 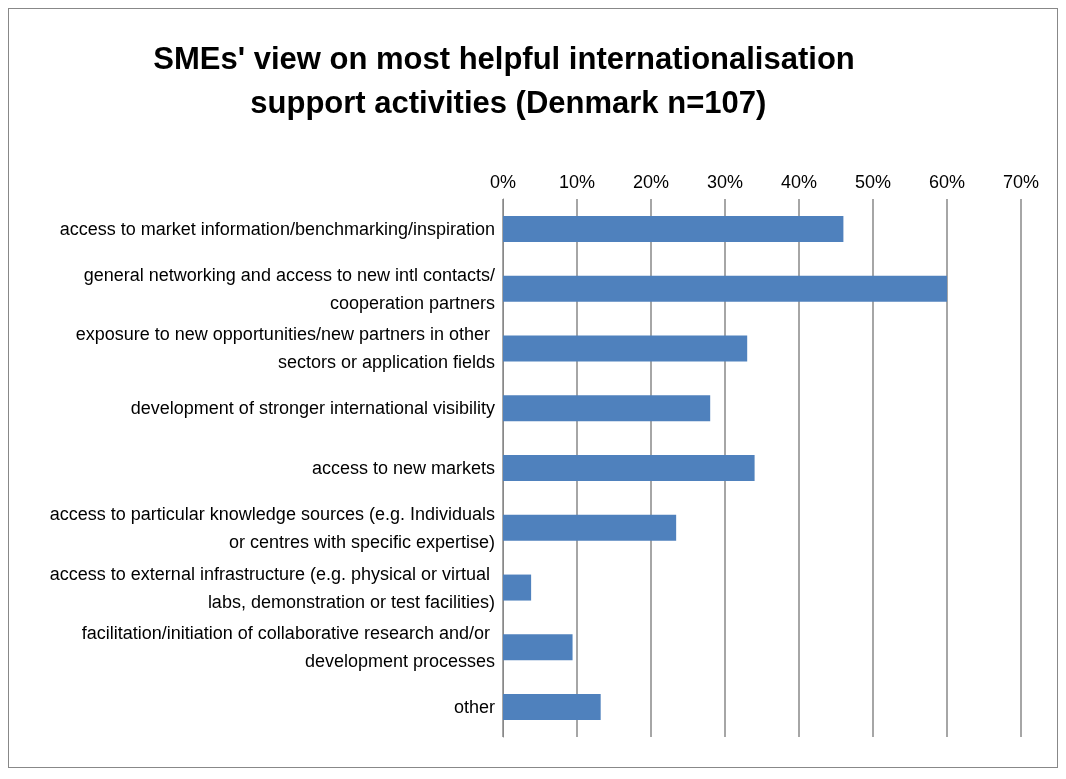 I want to click on y-tick-label: facilitation/initiation of collaborative research and/or development processes, so click(x=288, y=647).